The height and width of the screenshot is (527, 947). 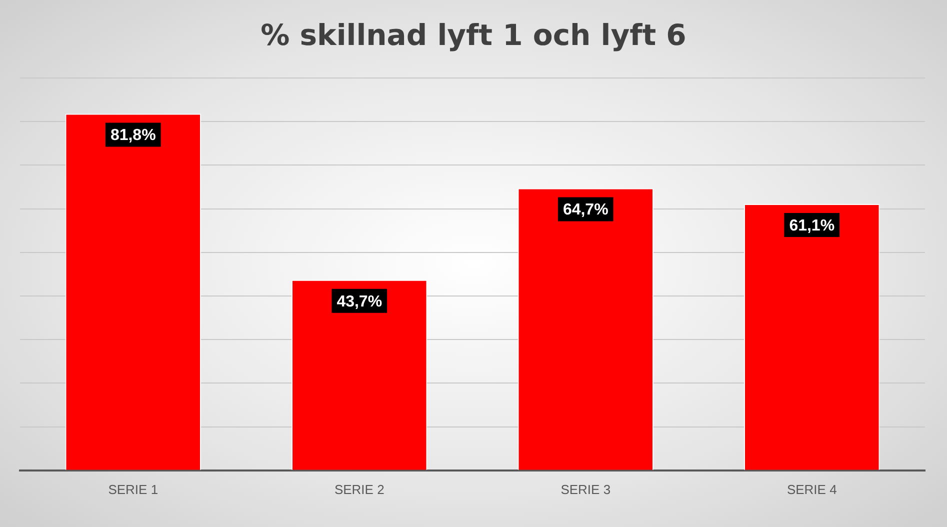 I want to click on data-label: 43,7%, so click(x=359, y=301).